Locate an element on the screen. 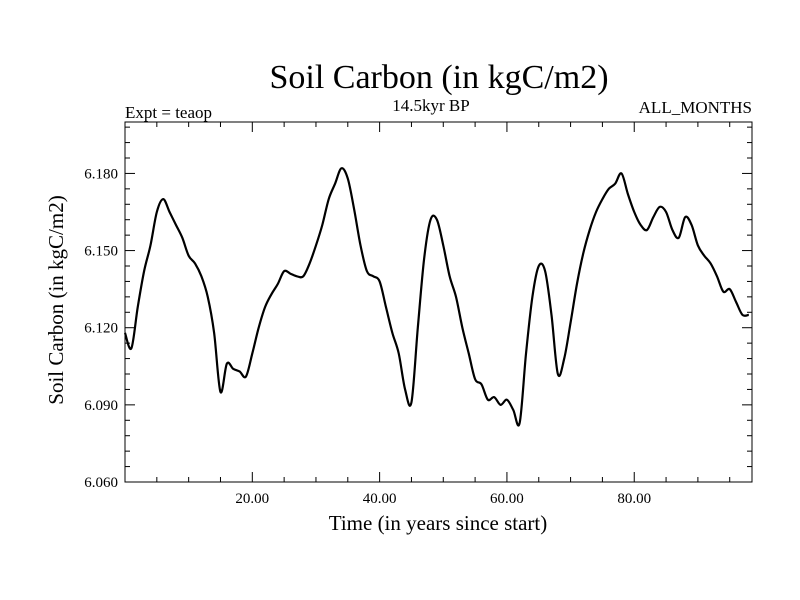 The height and width of the screenshot is (600, 800). x-tick-label: 60.00 is located at coordinates (507, 499).